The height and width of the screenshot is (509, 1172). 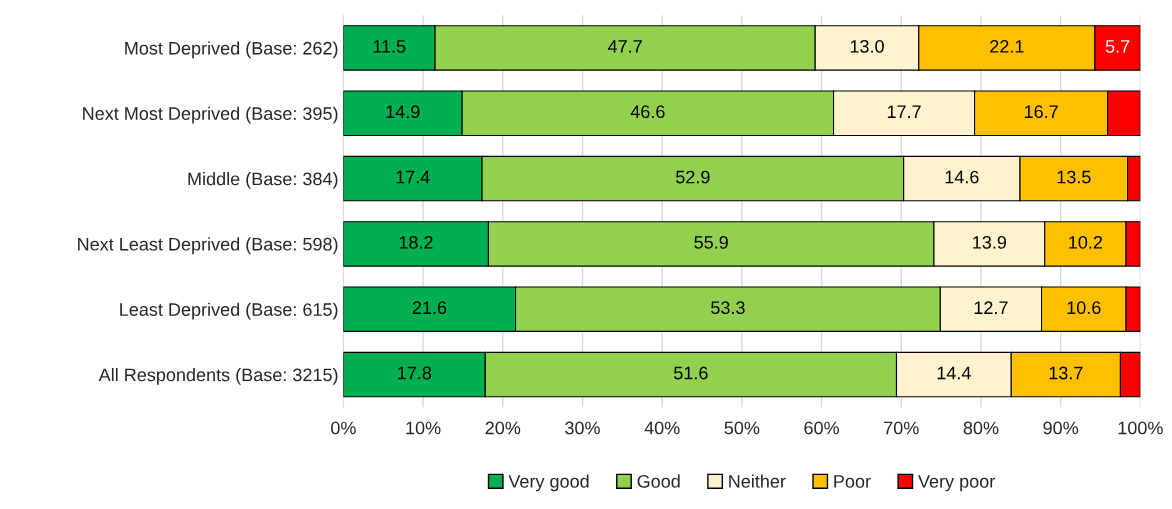 What do you see at coordinates (711, 242) in the screenshot?
I see `data-label: 55.9` at bounding box center [711, 242].